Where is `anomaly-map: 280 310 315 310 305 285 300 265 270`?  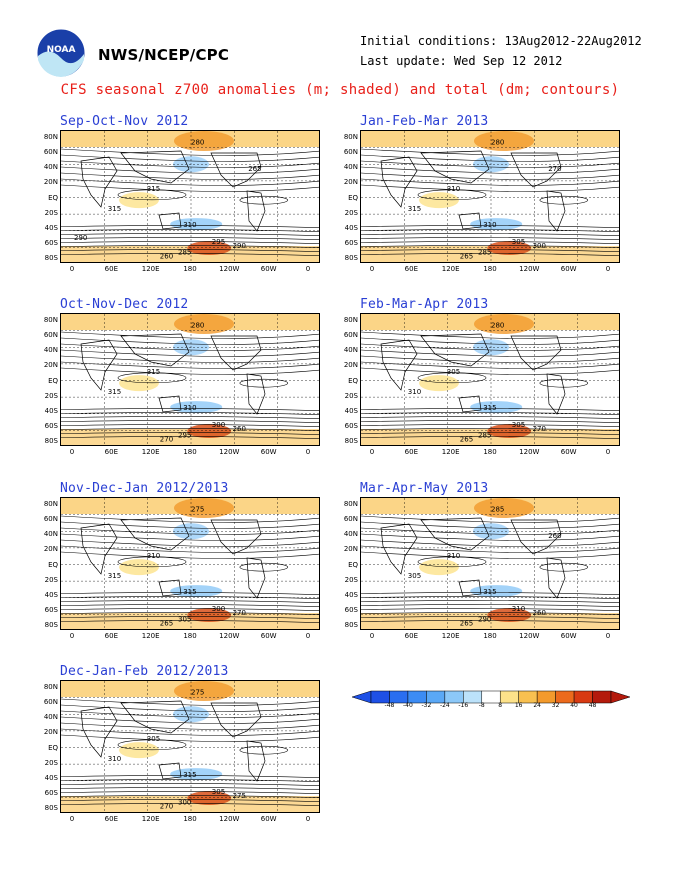
anomaly-map: 280 310 315 310 305 285 300 265 270 is located at coordinates (490, 196).